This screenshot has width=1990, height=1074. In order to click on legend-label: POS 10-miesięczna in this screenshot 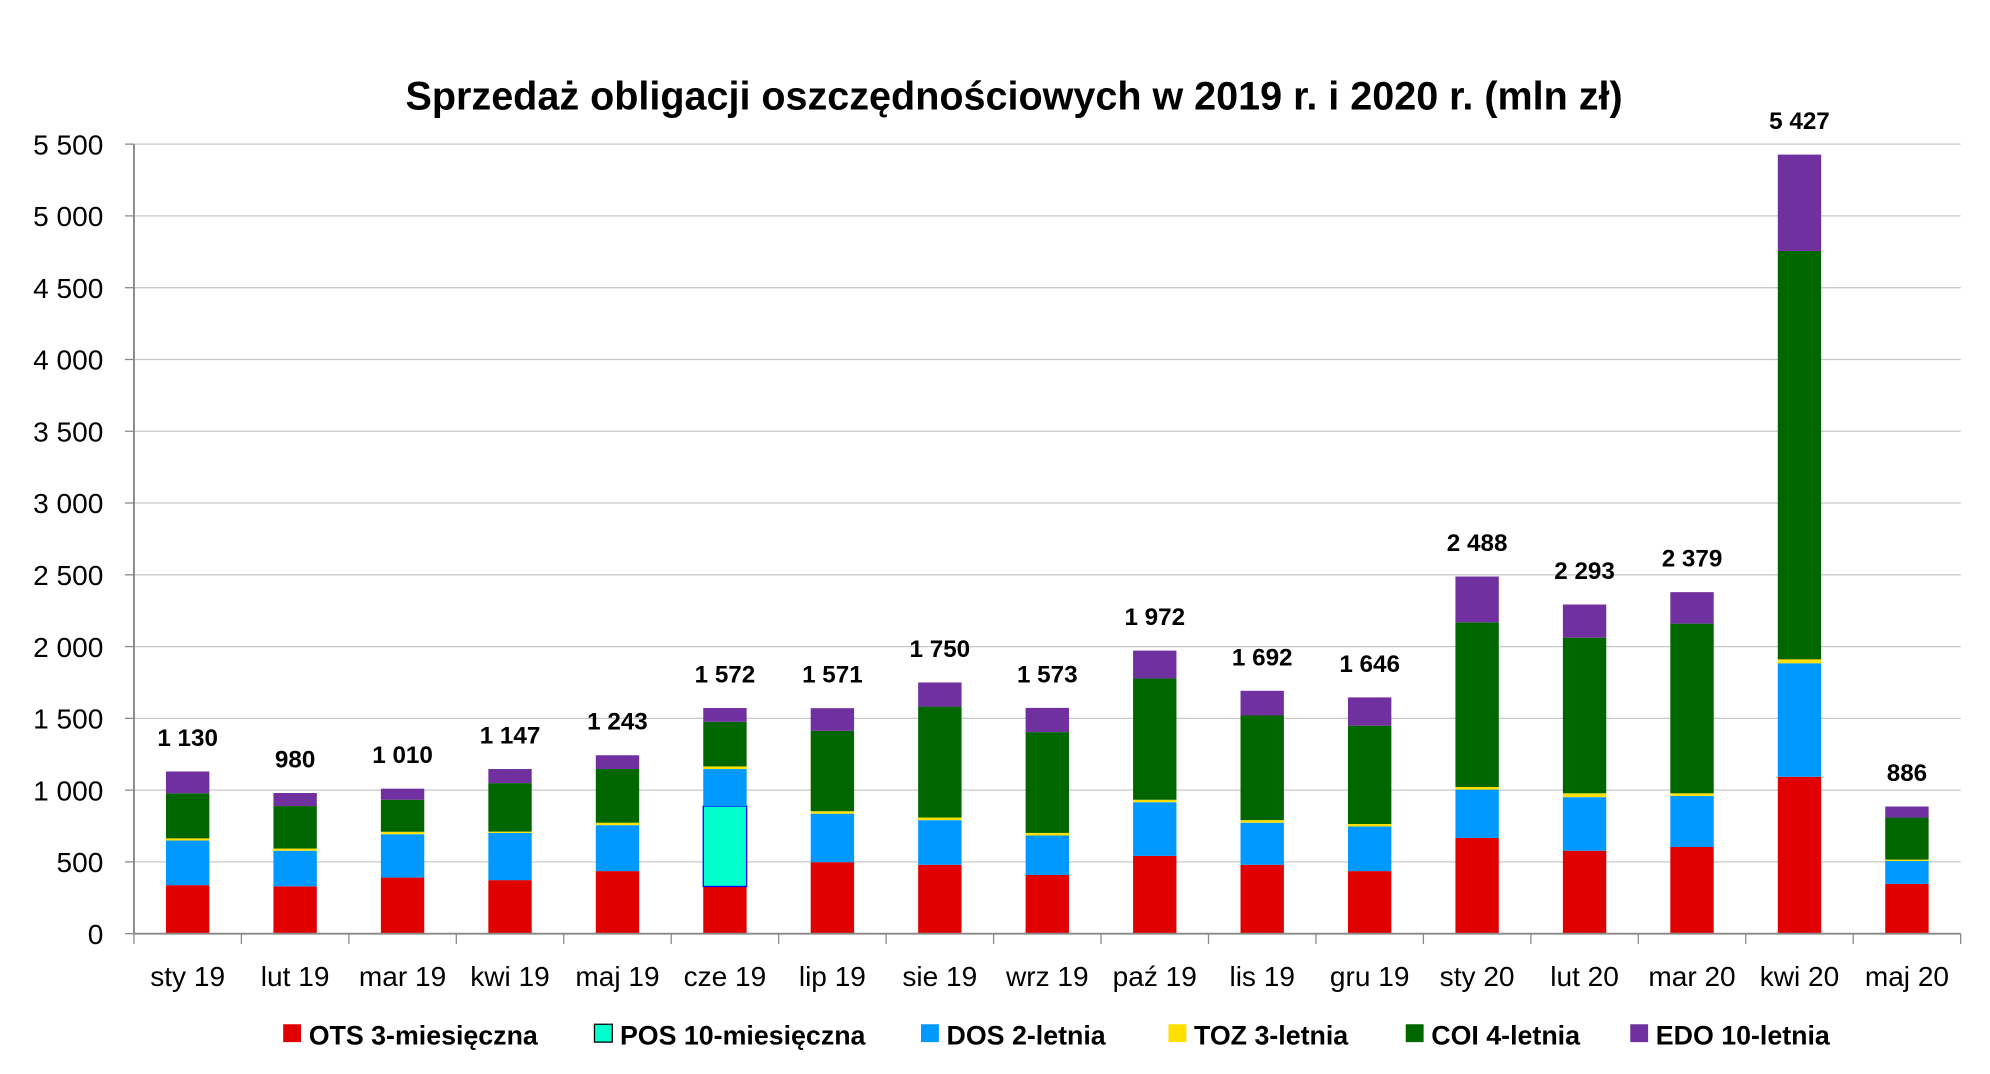, I will do `click(743, 1036)`.